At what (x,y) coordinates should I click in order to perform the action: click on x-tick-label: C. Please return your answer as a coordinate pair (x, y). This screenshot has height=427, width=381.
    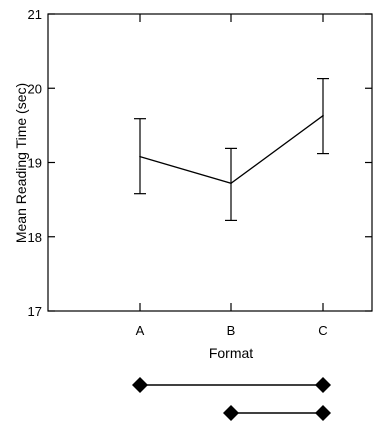
    Looking at the image, I should click on (322, 330).